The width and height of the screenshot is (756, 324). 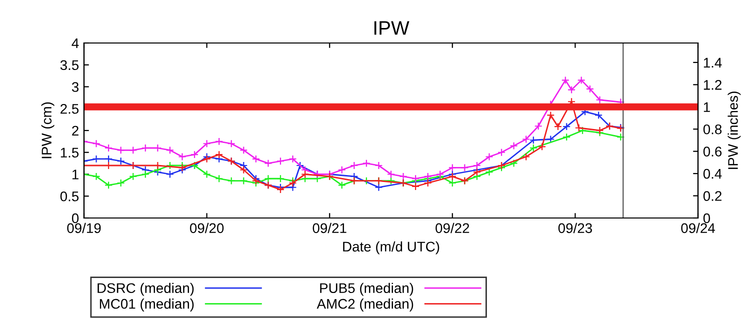 I want to click on legend-label: DSRC (median), so click(x=146, y=289).